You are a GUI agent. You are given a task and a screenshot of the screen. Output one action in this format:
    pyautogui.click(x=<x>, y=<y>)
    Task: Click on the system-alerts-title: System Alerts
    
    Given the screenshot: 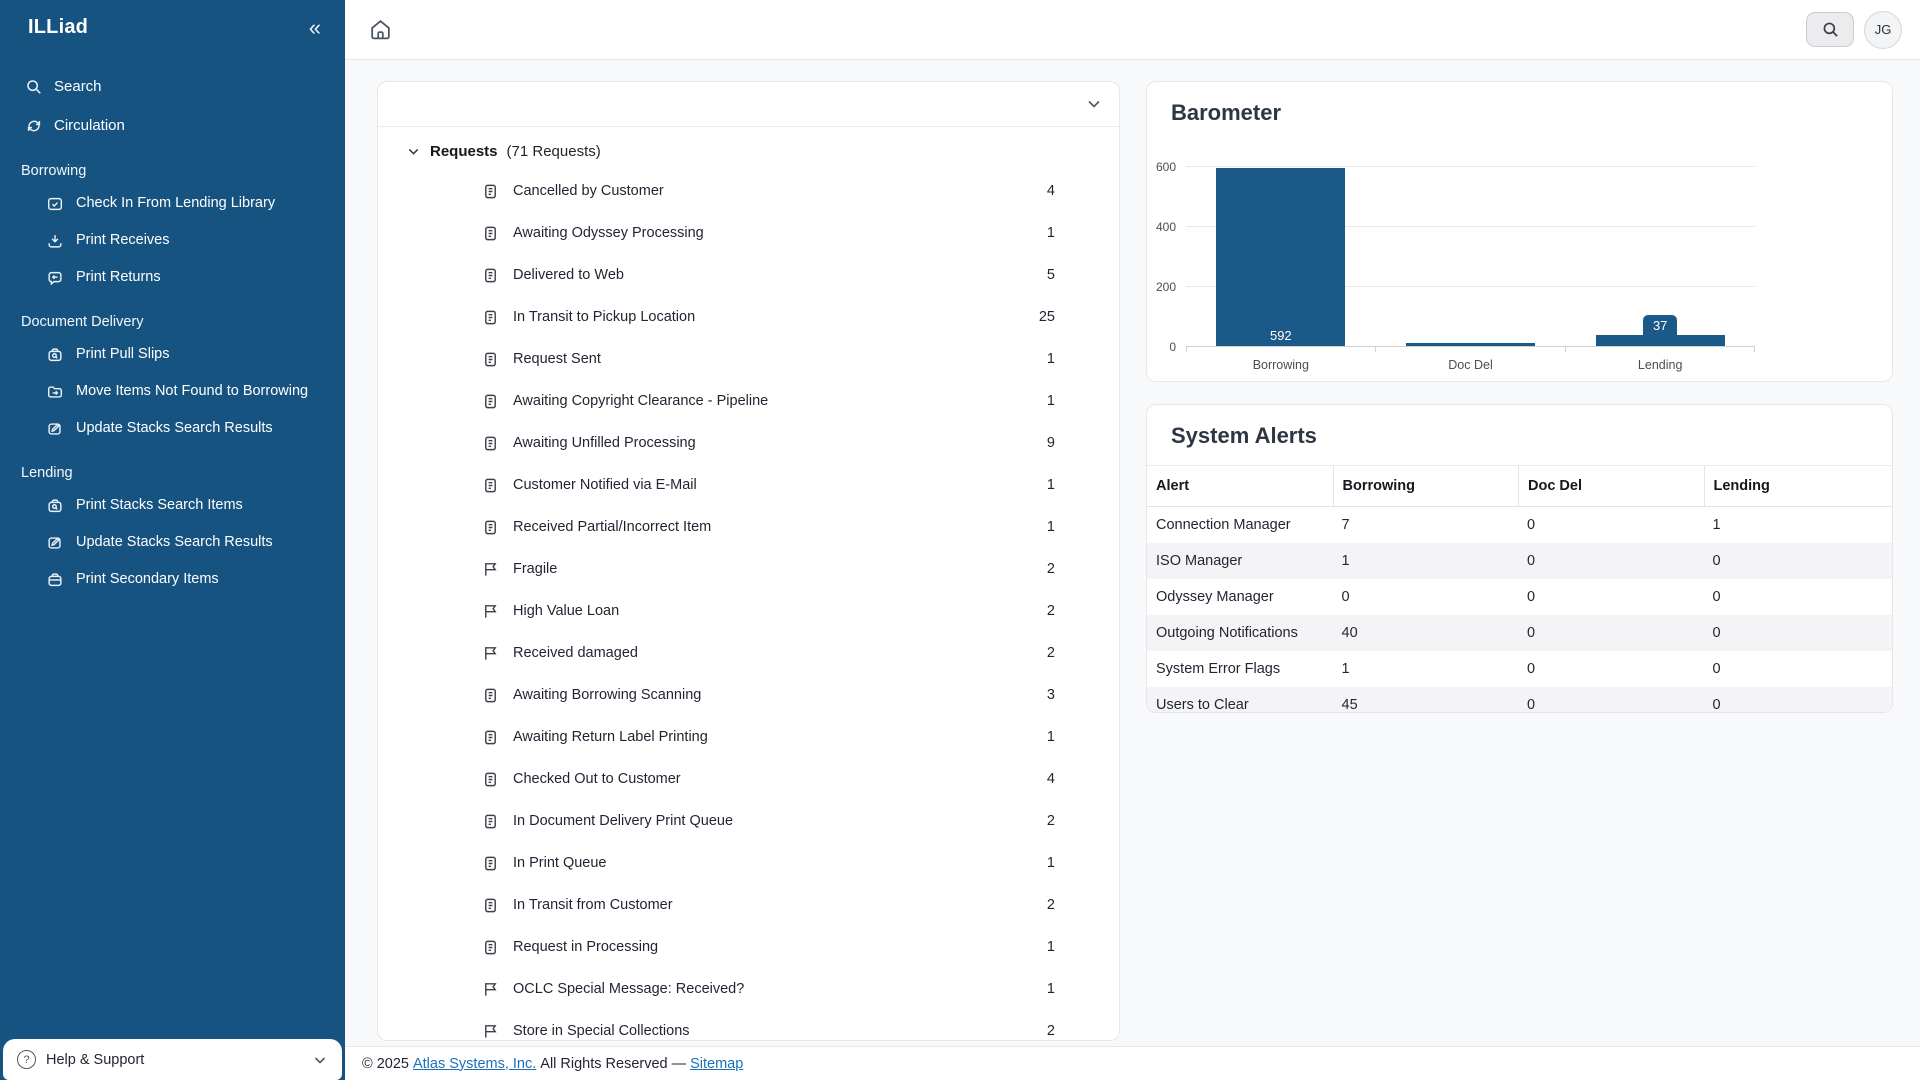 What is the action you would take?
    pyautogui.click(x=1244, y=435)
    